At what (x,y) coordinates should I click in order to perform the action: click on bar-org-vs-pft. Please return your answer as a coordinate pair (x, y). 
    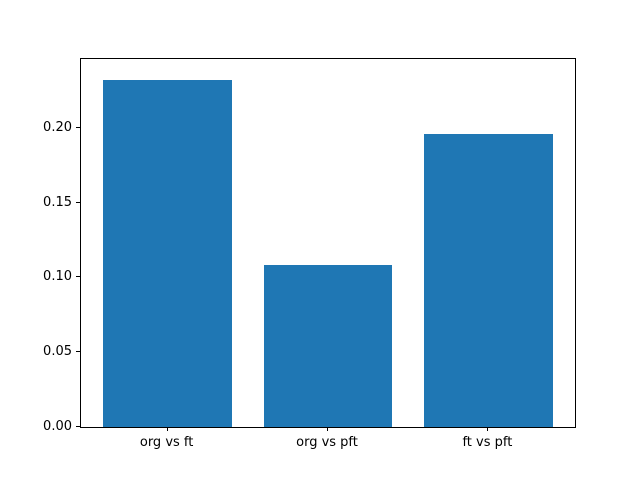
    Looking at the image, I should click on (328, 346).